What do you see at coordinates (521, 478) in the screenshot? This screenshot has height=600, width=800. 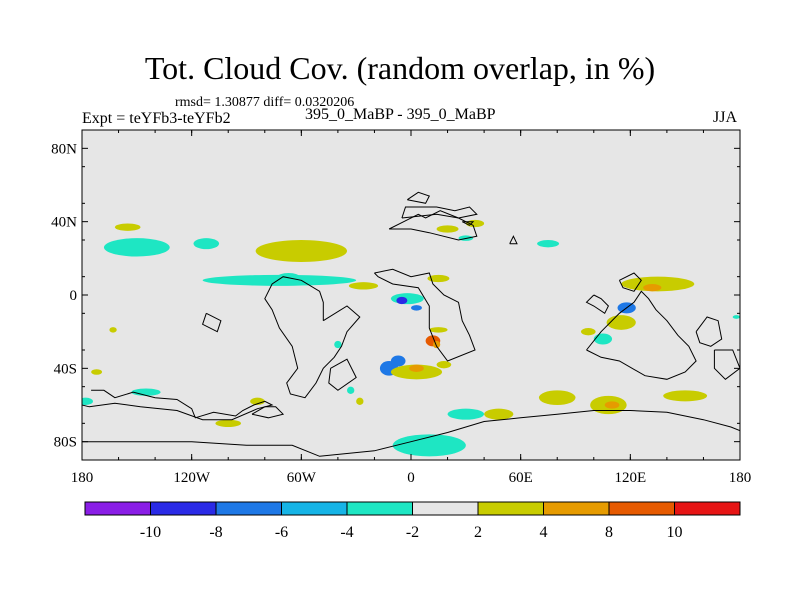 I see `x-tick-label: 60E` at bounding box center [521, 478].